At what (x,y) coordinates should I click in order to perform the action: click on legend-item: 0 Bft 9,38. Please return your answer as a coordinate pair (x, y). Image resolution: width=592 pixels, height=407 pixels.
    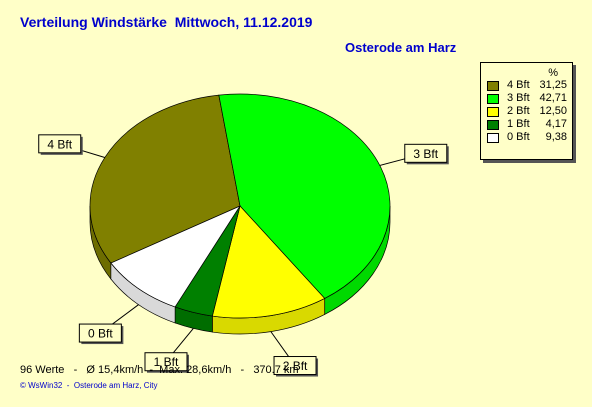
    Looking at the image, I should click on (529, 137).